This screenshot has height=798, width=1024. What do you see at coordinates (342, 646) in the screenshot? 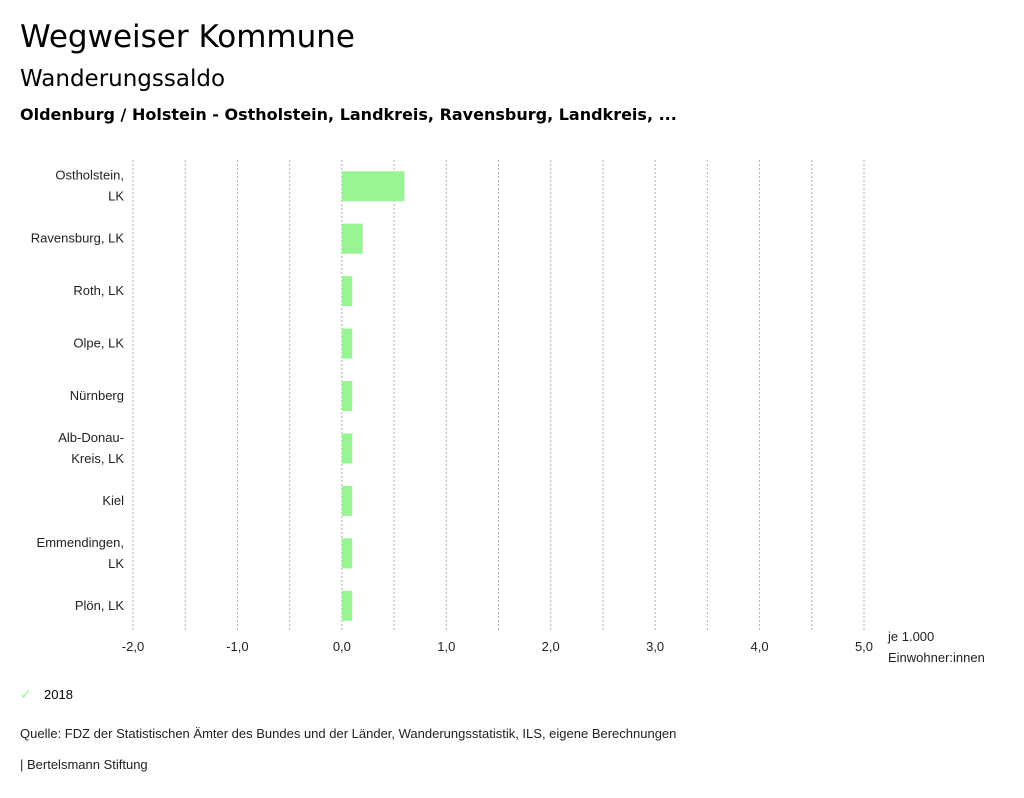
I see `x-tick-label: 0,0` at bounding box center [342, 646].